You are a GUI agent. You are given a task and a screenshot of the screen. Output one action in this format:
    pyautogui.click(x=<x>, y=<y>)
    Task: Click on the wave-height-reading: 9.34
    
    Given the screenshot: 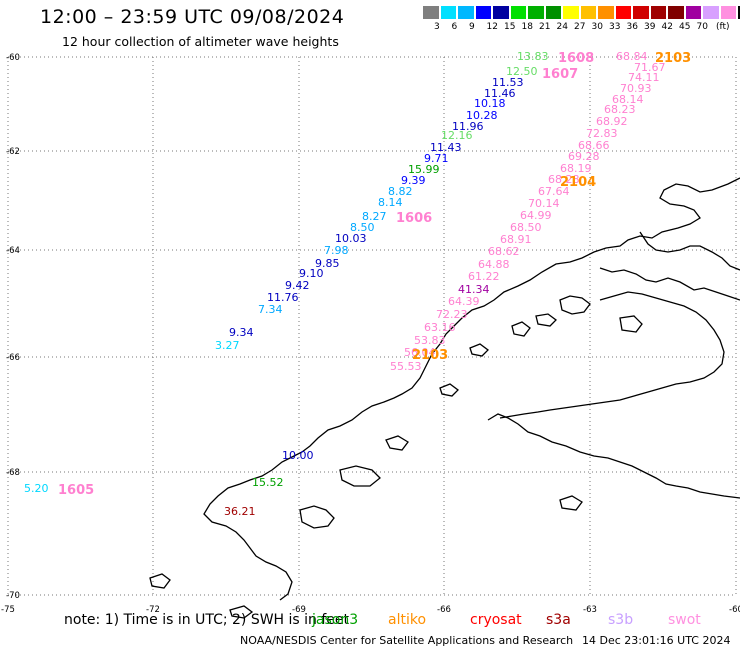 What is the action you would take?
    pyautogui.click(x=241, y=332)
    